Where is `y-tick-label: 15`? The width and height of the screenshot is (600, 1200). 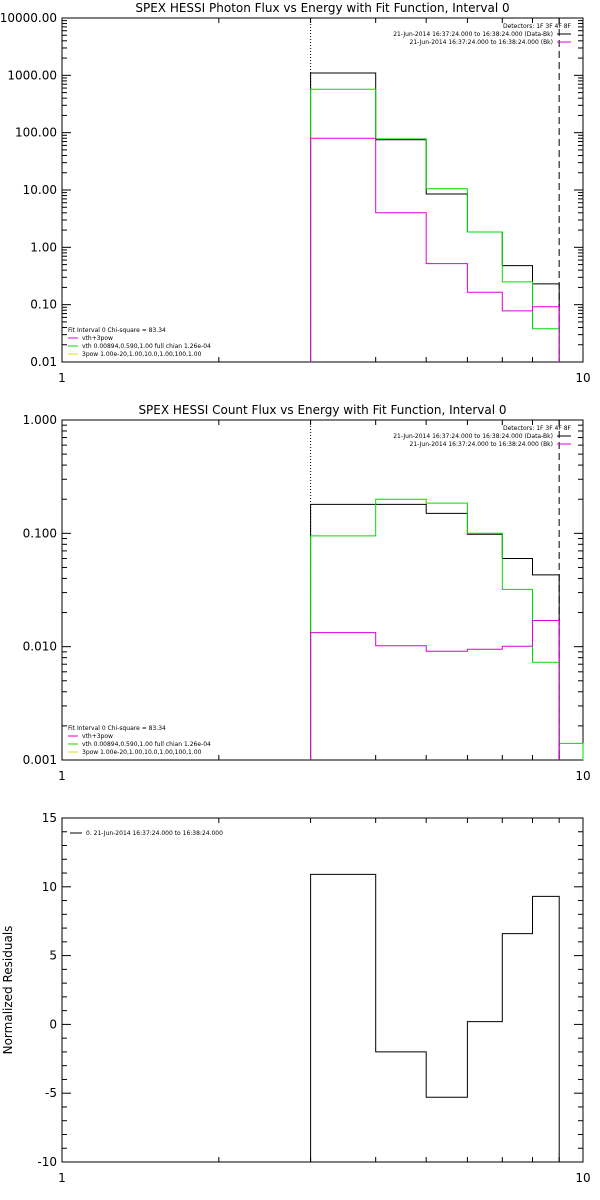
y-tick-label: 15 is located at coordinates (49, 818).